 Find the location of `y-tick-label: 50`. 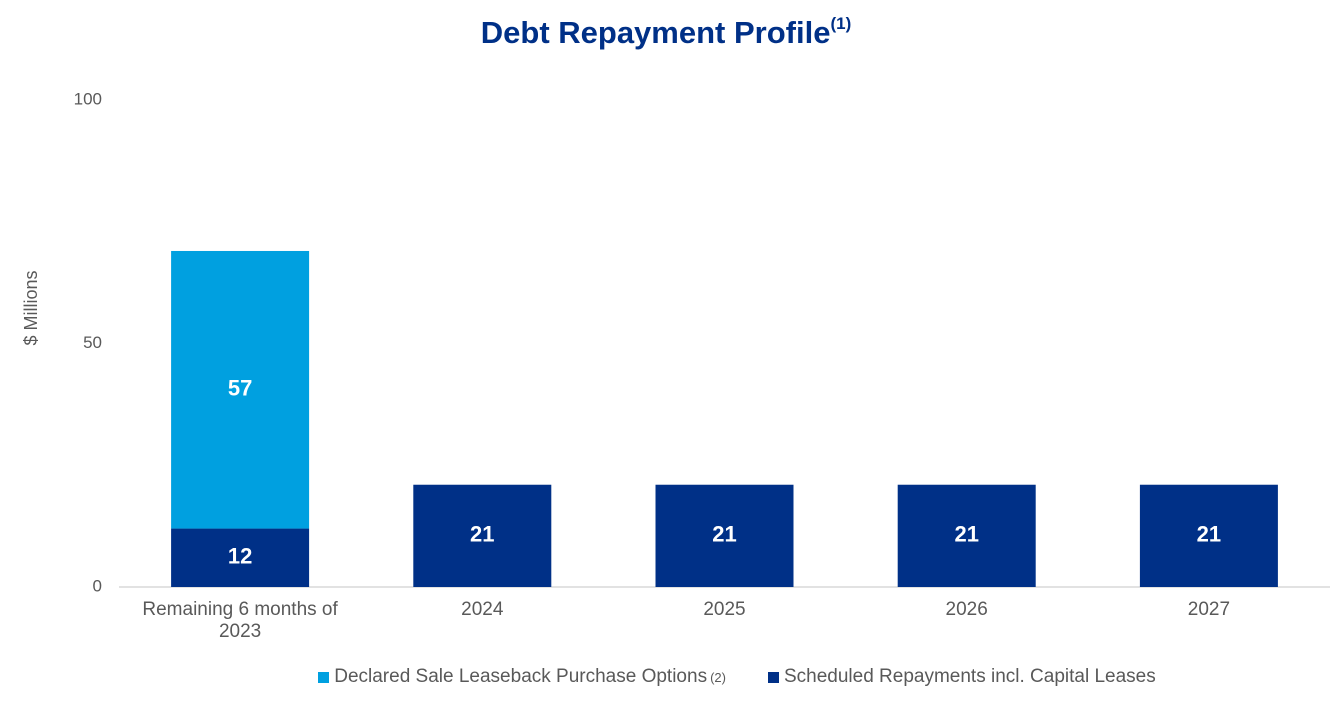

y-tick-label: 50 is located at coordinates (92, 342).